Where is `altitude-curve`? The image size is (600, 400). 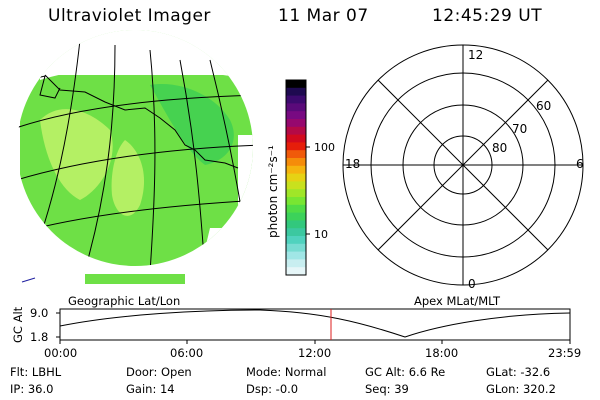 altitude-curve is located at coordinates (315, 323).